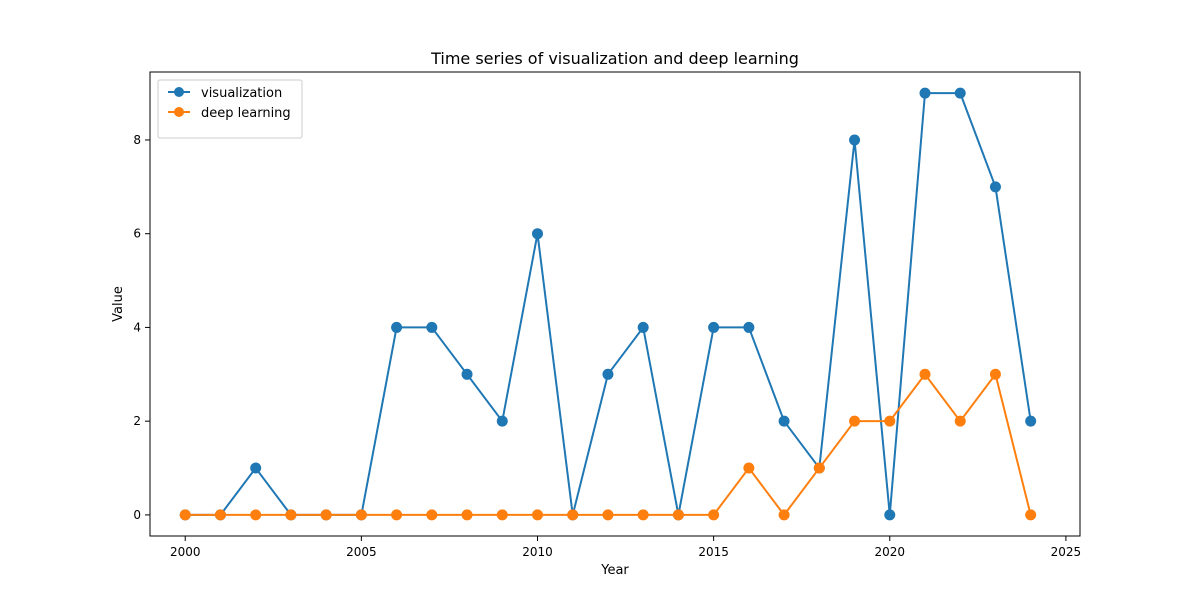 This screenshot has width=1200, height=600. I want to click on x-tick-label: 2005, so click(361, 552).